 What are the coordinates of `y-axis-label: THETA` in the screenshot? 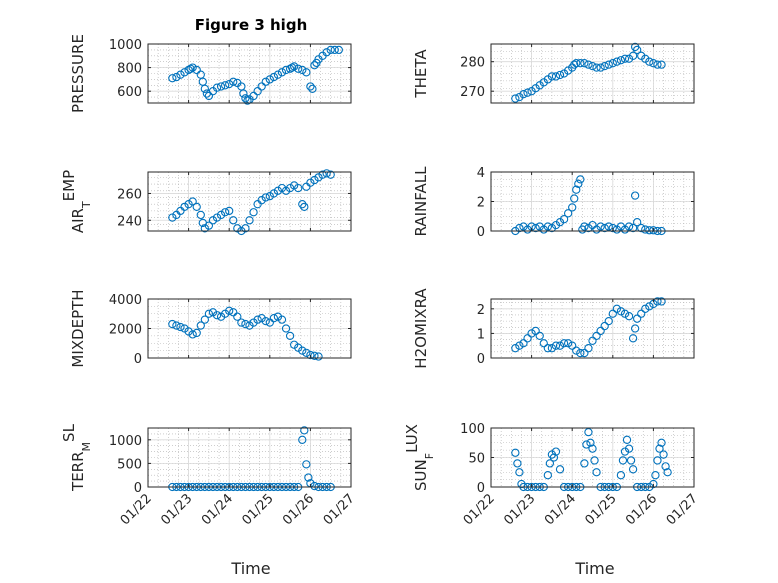 It's located at (421, 74).